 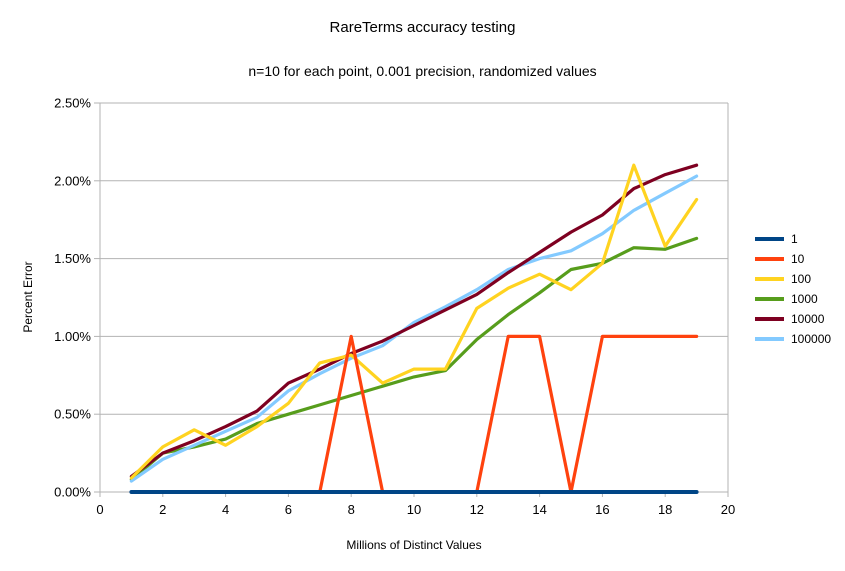 What do you see at coordinates (72, 103) in the screenshot?
I see `y-tick-label: 2.50%` at bounding box center [72, 103].